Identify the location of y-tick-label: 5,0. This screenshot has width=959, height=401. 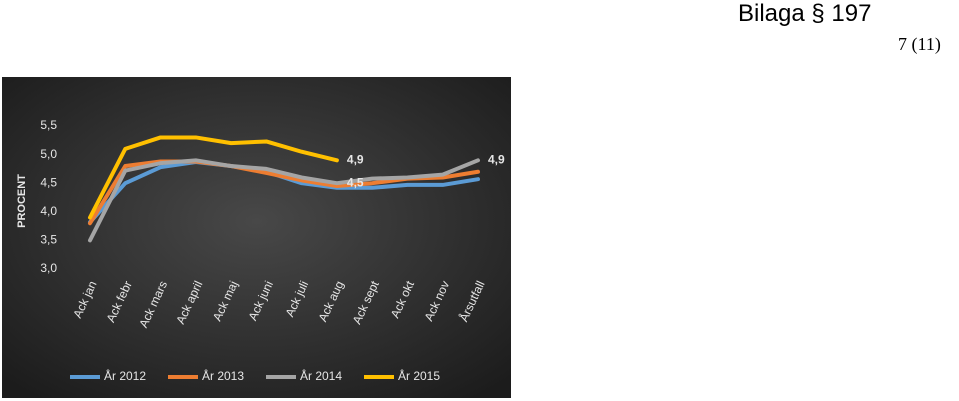
(48, 154).